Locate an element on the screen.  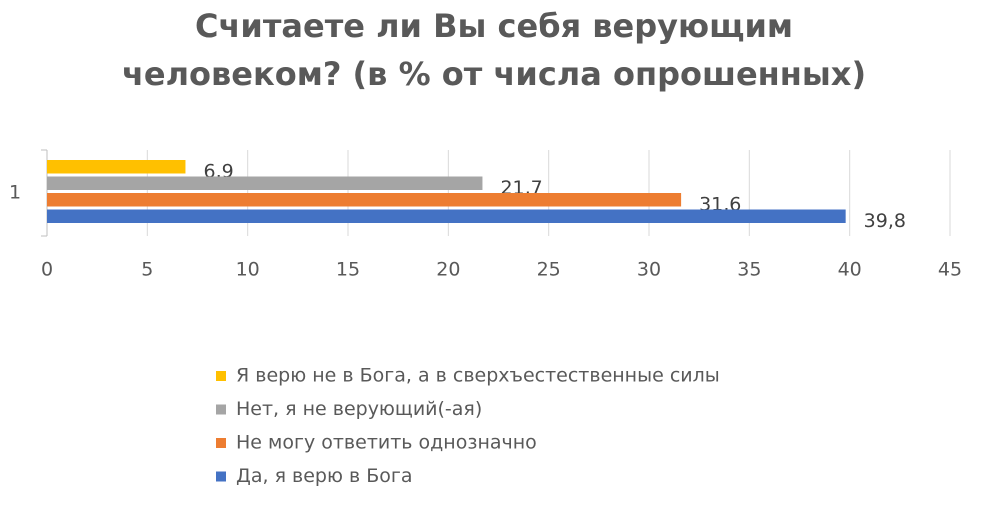
chart-title: человеком? (в % от числа опрошенных) is located at coordinates (494, 74).